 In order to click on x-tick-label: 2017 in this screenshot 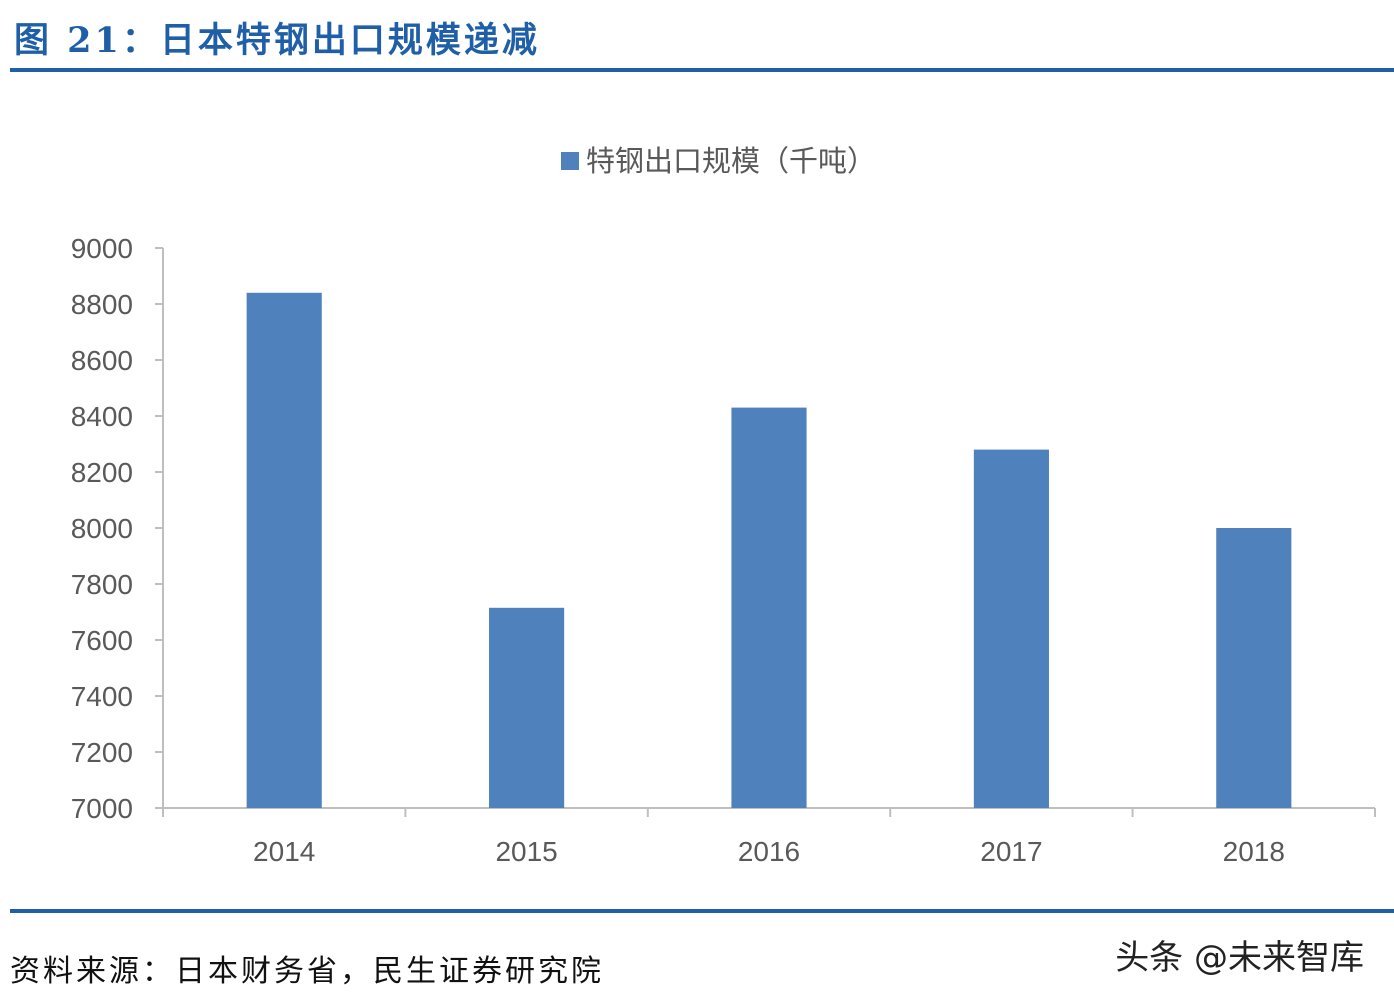, I will do `click(1011, 851)`.